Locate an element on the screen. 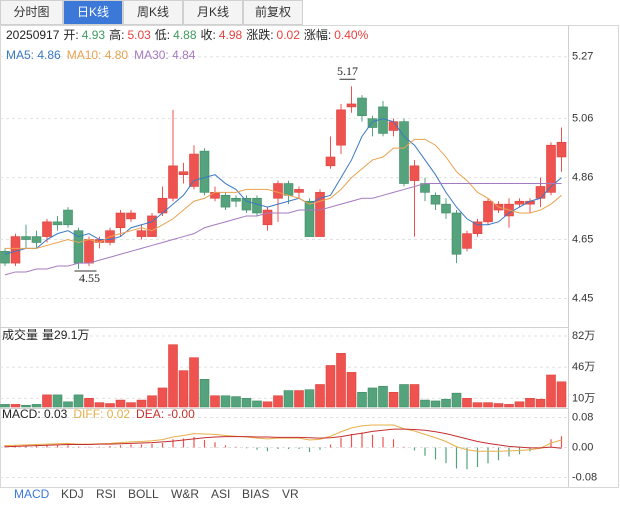  y-tick-label: 5.27 is located at coordinates (582, 57).